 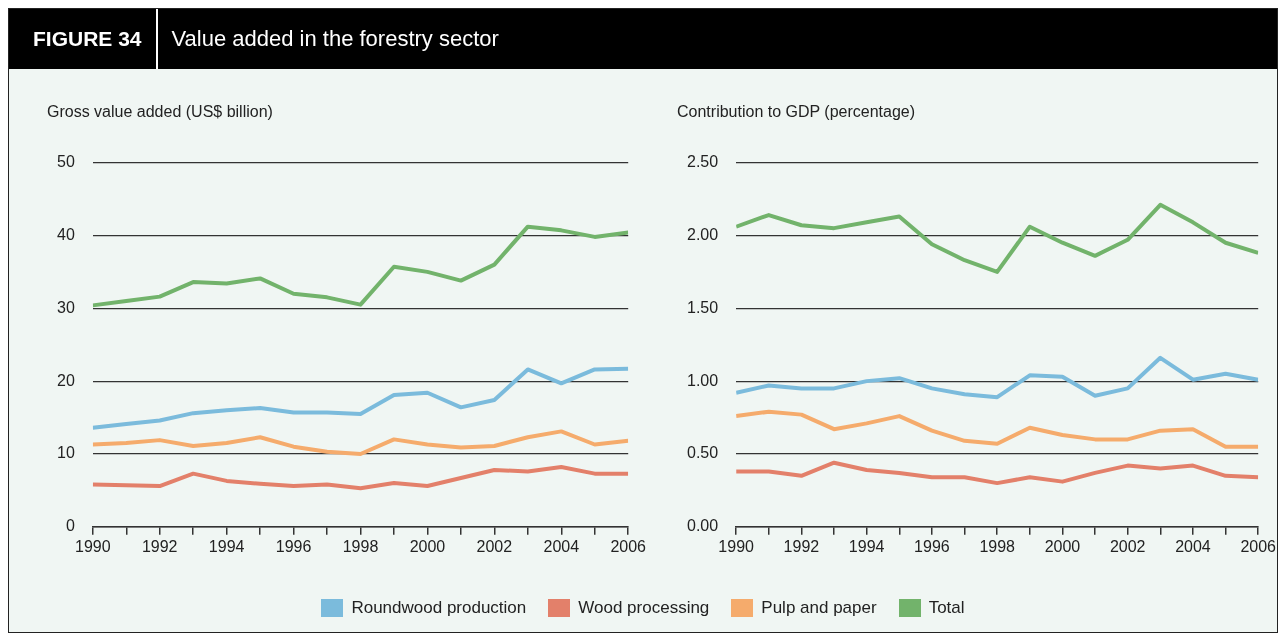 What do you see at coordinates (797, 112) in the screenshot?
I see `y-axis-title: Contribution to GDP (percentage)` at bounding box center [797, 112].